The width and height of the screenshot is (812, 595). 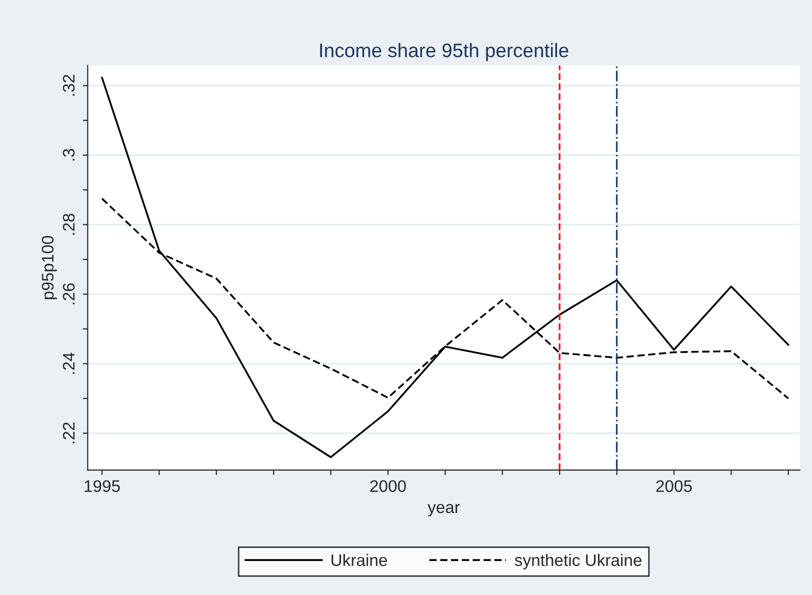 What do you see at coordinates (68, 293) in the screenshot?
I see `y-tick-label: .26` at bounding box center [68, 293].